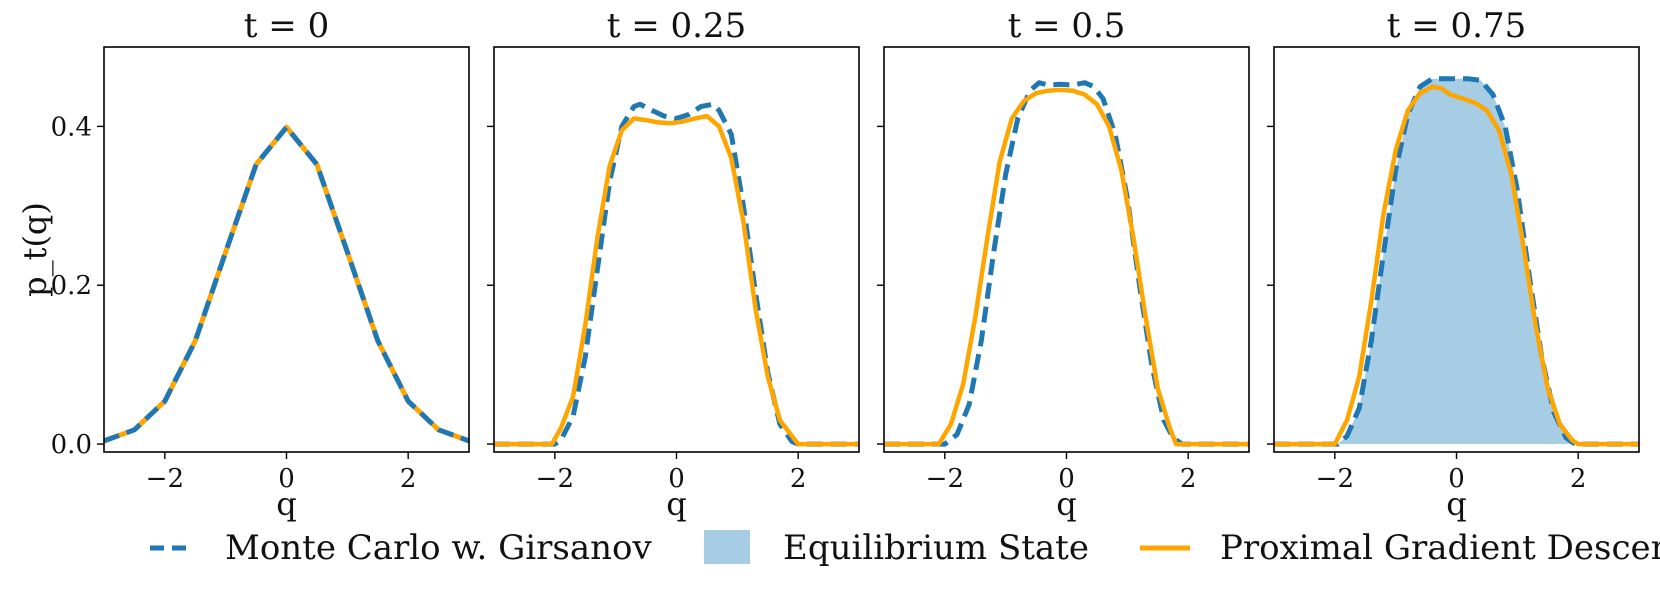  Describe the element at coordinates (71, 286) in the screenshot. I see `y-tick-label: 0.2` at that location.